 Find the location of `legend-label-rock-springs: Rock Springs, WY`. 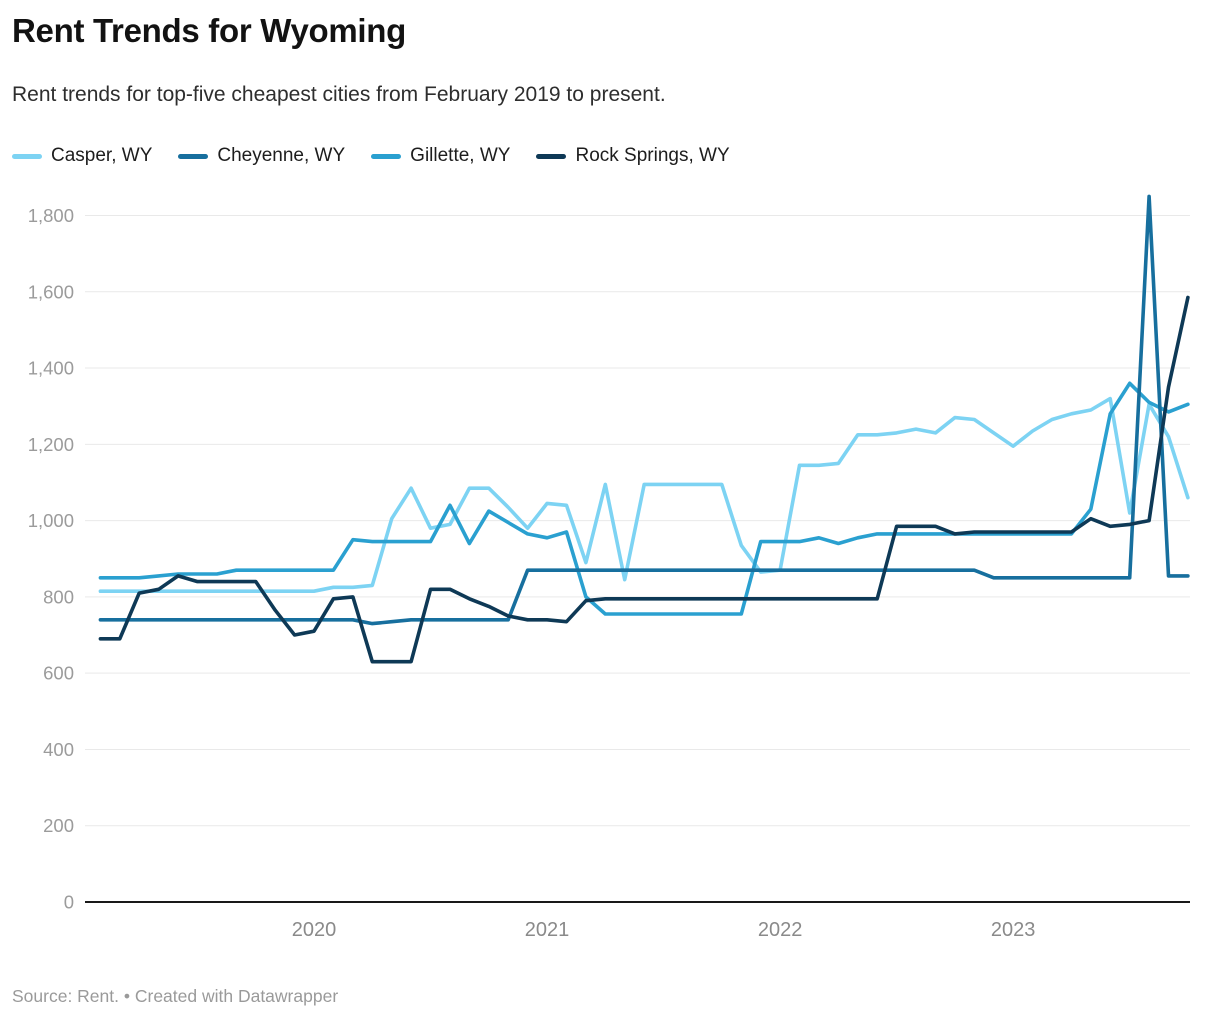

legend-label-rock-springs: Rock Springs, WY is located at coordinates (652, 155).